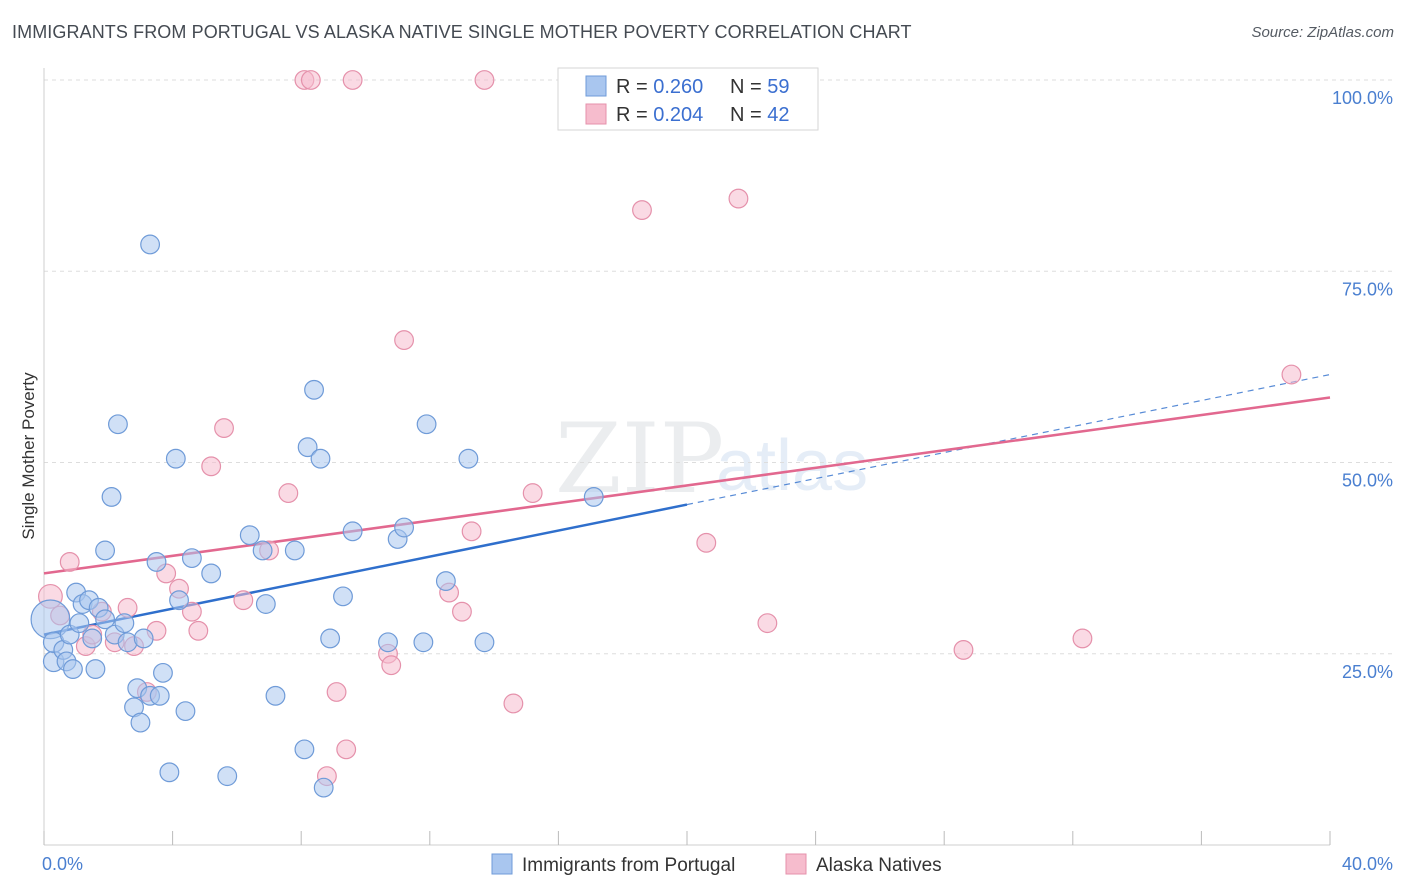 The height and width of the screenshot is (892, 1406). I want to click on watermark: ZIP atlas, so click(711, 459).